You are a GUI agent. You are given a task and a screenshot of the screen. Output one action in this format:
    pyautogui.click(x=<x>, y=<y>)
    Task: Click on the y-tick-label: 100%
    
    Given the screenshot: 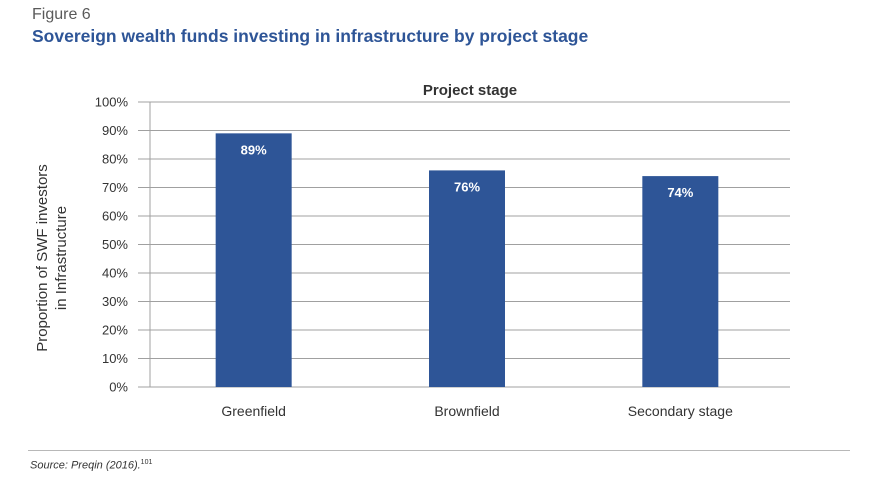 What is the action you would take?
    pyautogui.click(x=112, y=102)
    